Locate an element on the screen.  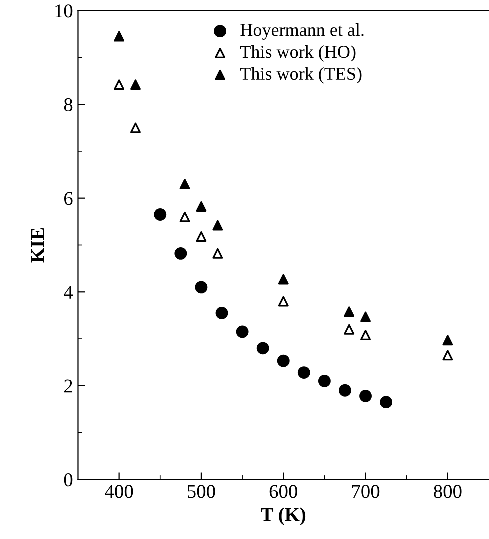
x-tick-label: 700 is located at coordinates (366, 491).